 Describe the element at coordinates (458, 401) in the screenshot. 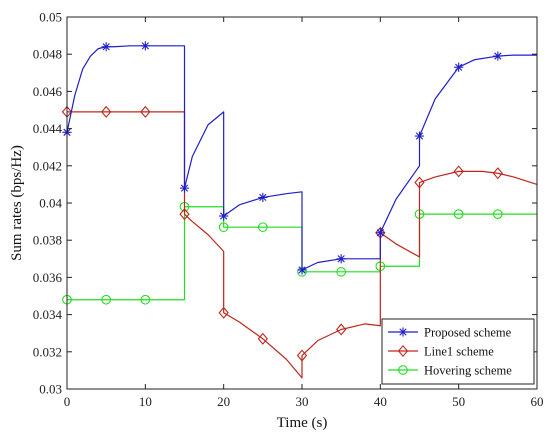

I see `x-tick-label: 50` at that location.